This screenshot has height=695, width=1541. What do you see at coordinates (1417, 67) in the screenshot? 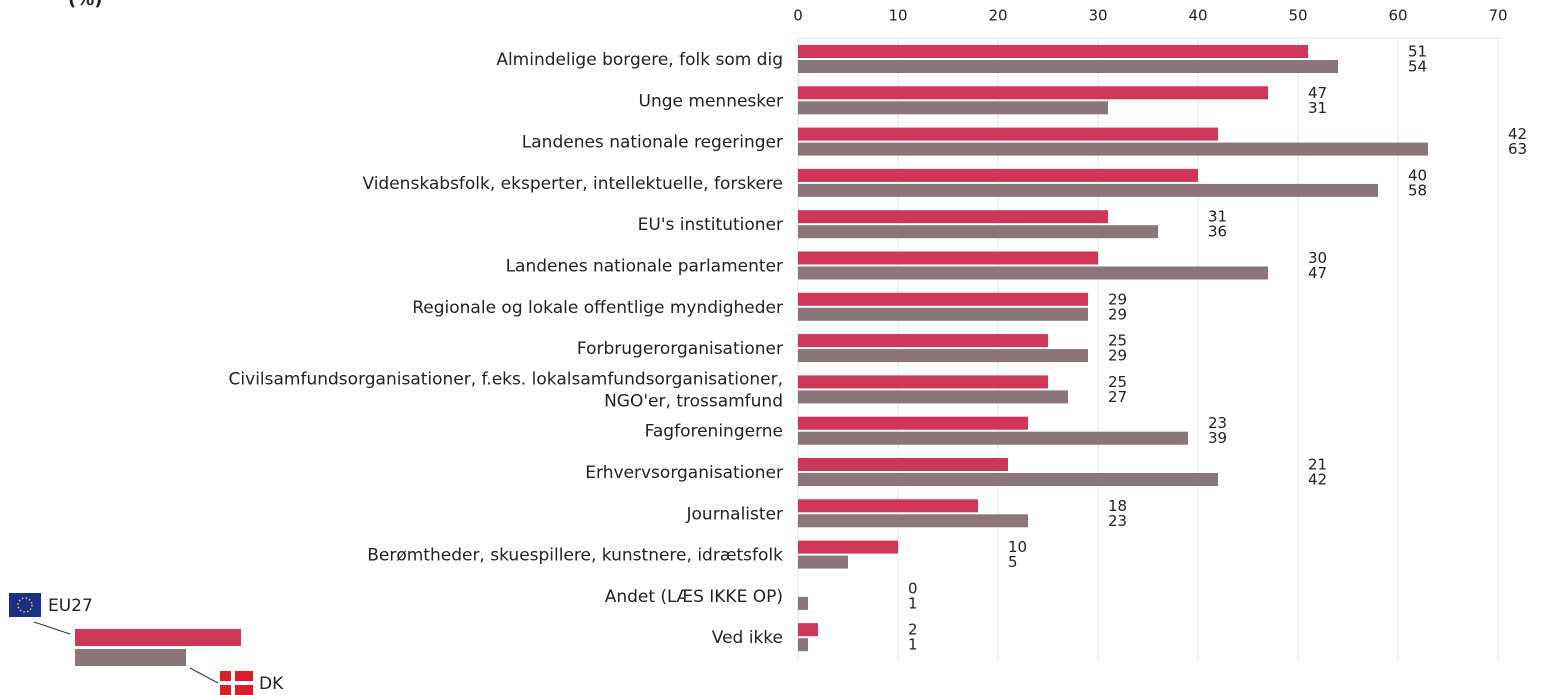
I see `value-label: 54` at bounding box center [1417, 67].